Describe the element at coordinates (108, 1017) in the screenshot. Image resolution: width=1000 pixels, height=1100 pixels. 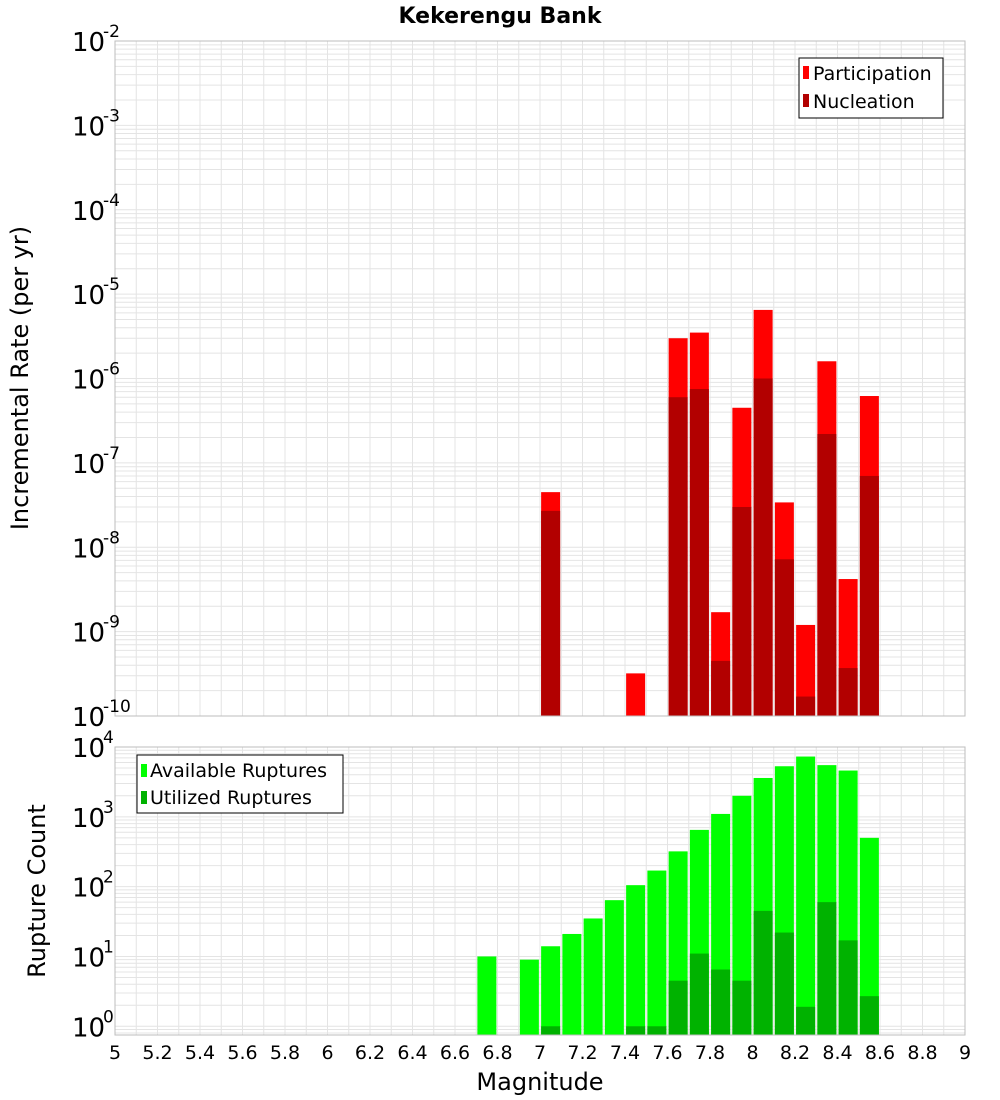
I see `y-tick-exponent: 0` at that location.